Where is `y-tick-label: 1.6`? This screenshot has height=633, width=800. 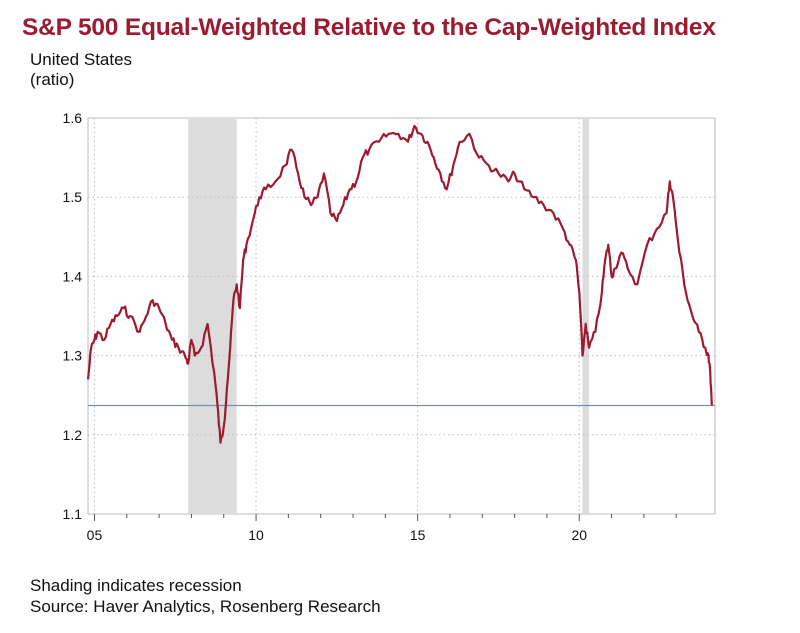 y-tick-label: 1.6 is located at coordinates (73, 118).